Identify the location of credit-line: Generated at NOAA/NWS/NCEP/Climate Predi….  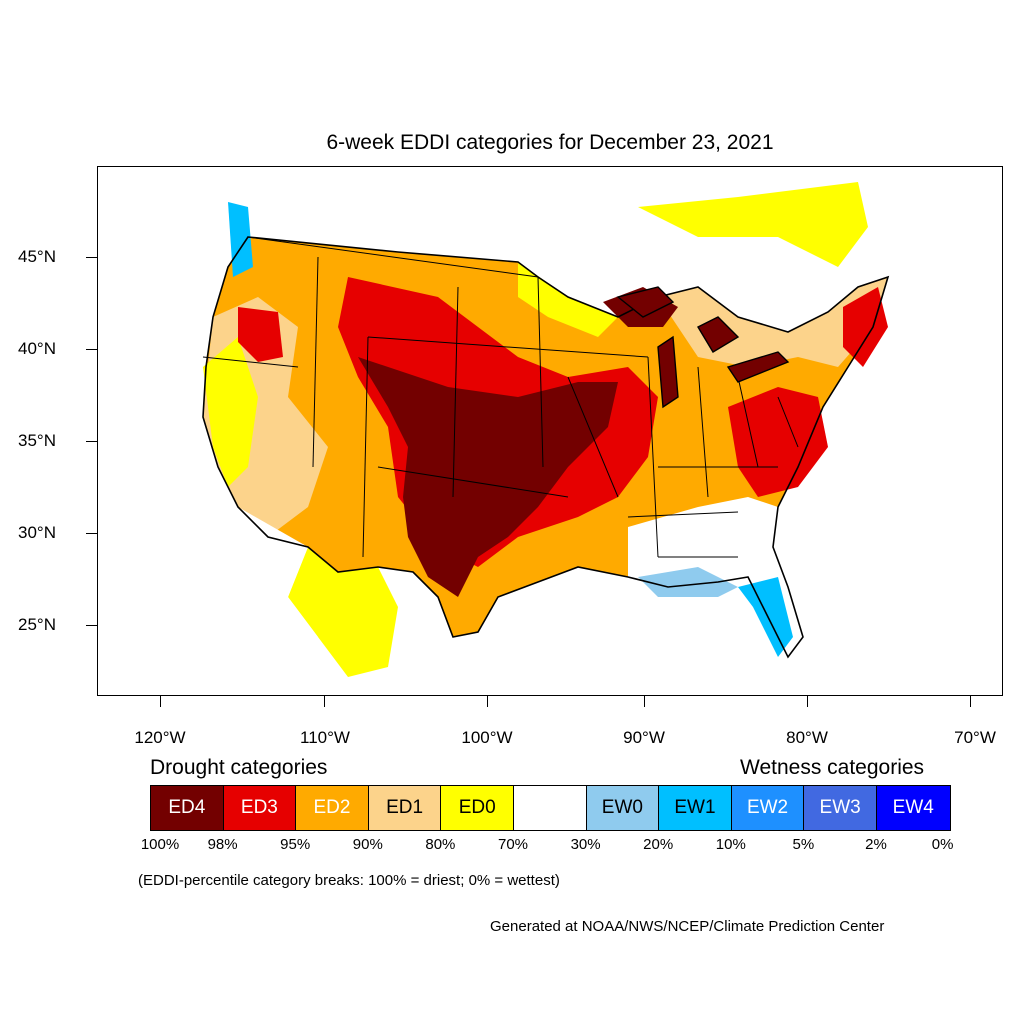
(687, 926).